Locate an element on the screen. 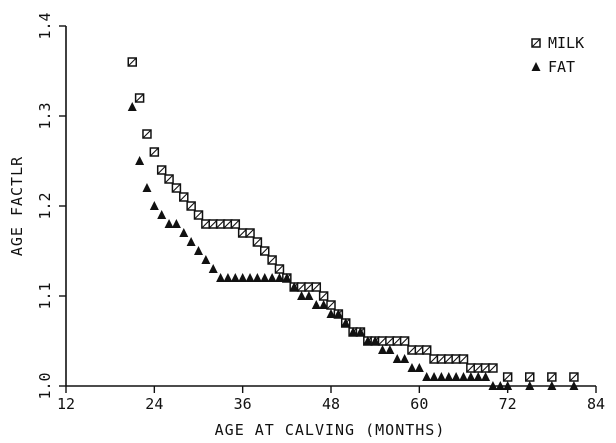 This screenshot has width=616, height=443. x-tick-label: 60 is located at coordinates (419, 404).